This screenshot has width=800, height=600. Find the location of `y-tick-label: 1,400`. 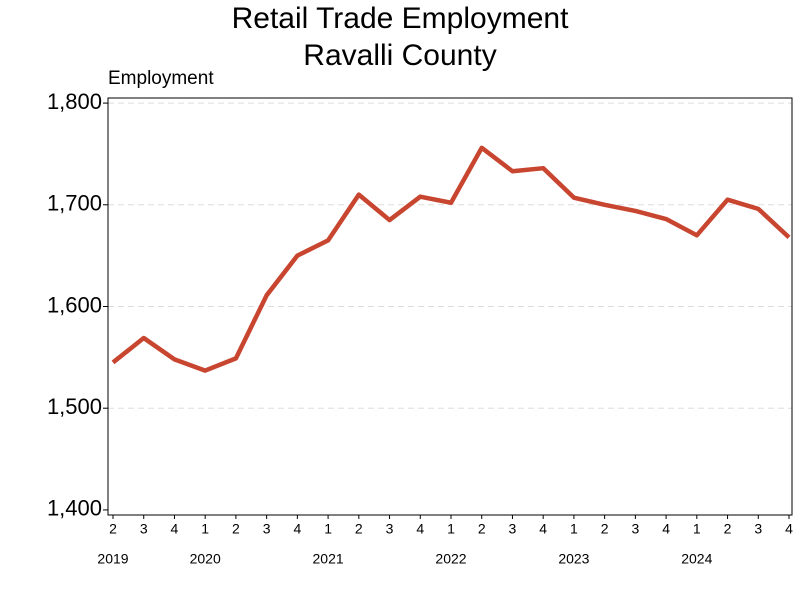

y-tick-label: 1,400 is located at coordinates (74, 508).